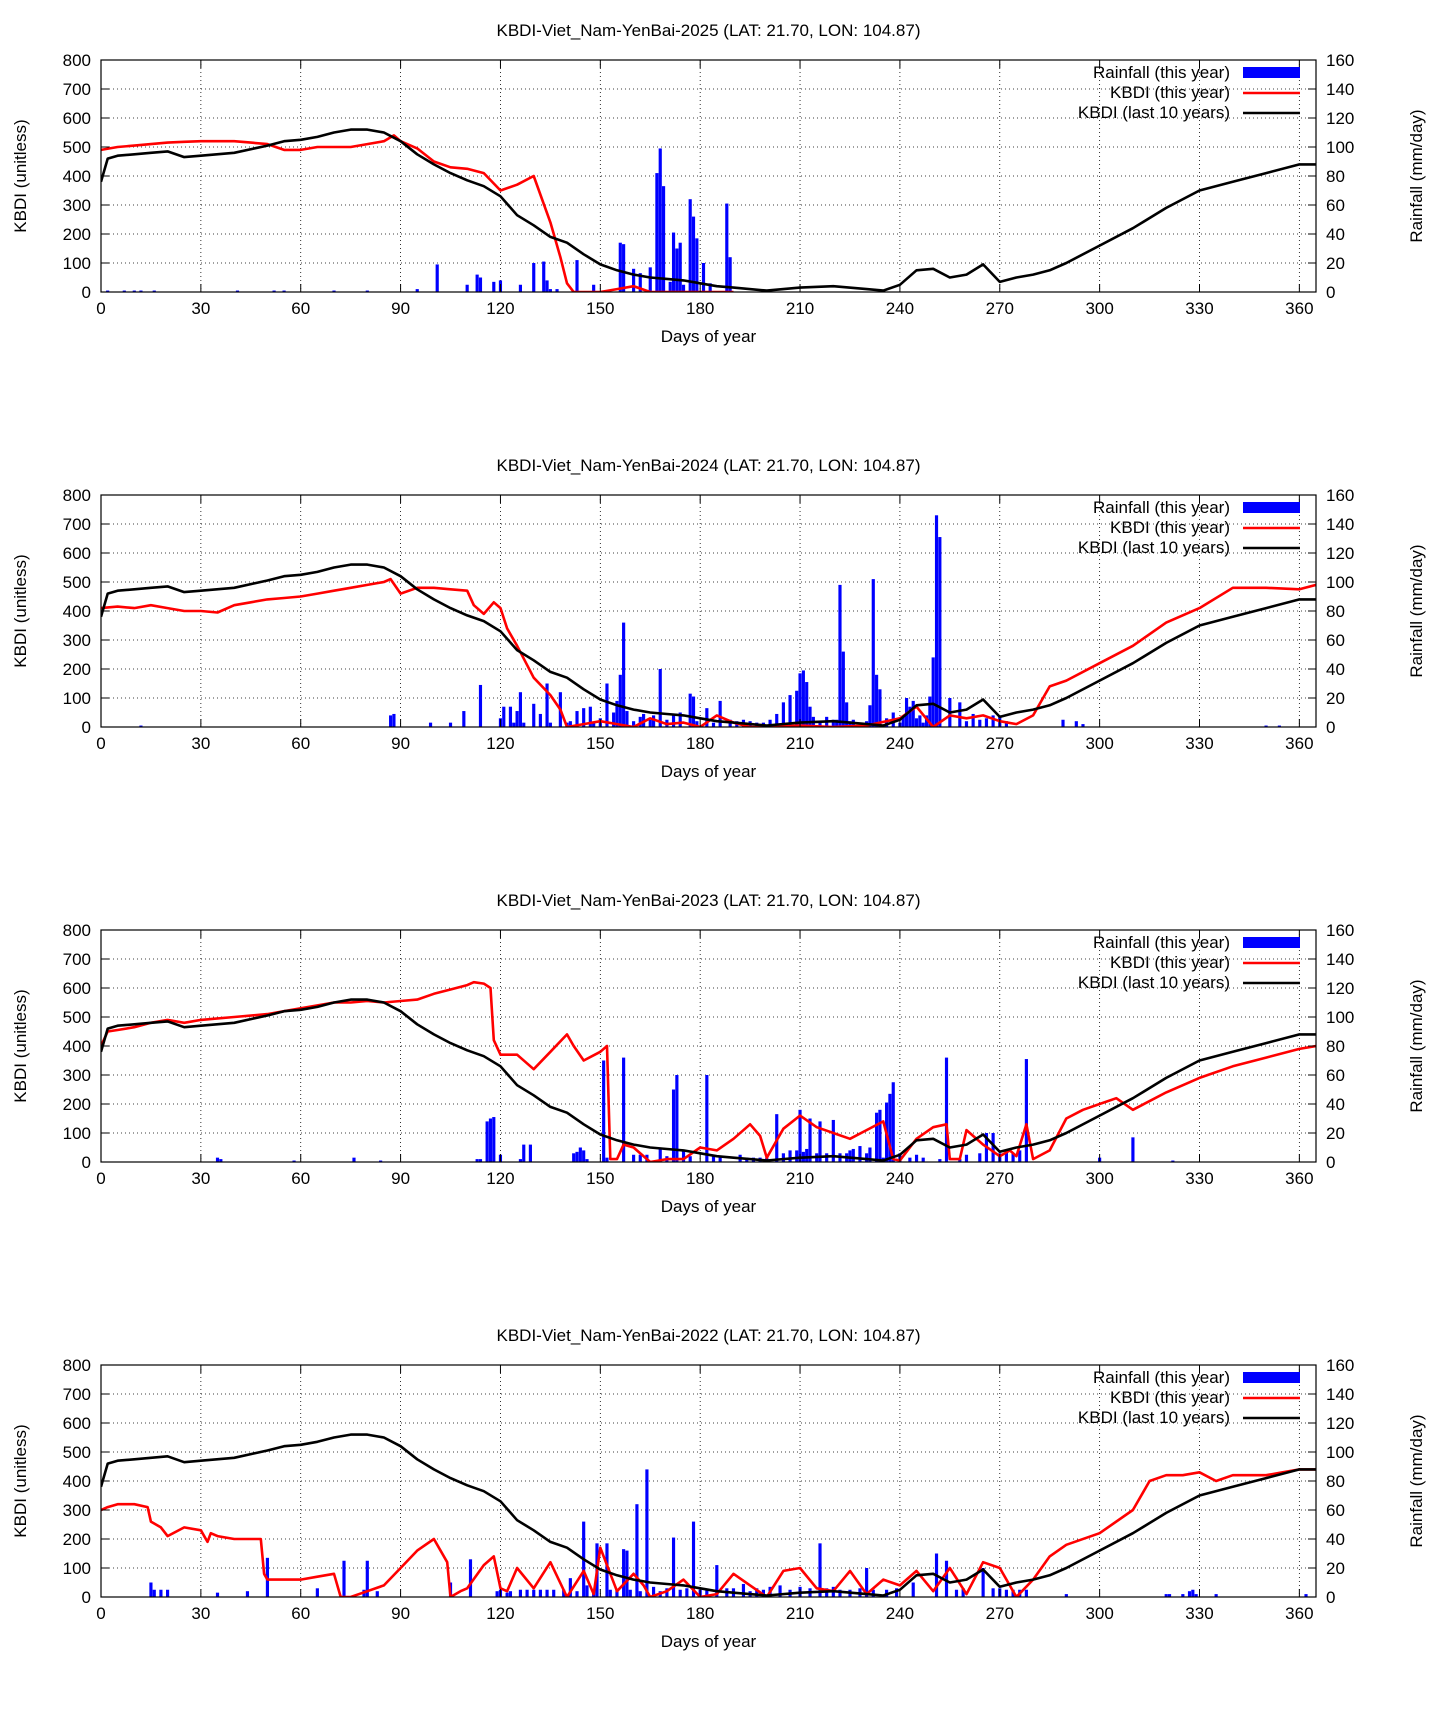 The image size is (1440, 1728). What do you see at coordinates (1271, 942) in the screenshot?
I see `legend-swatch-rain` at bounding box center [1271, 942].